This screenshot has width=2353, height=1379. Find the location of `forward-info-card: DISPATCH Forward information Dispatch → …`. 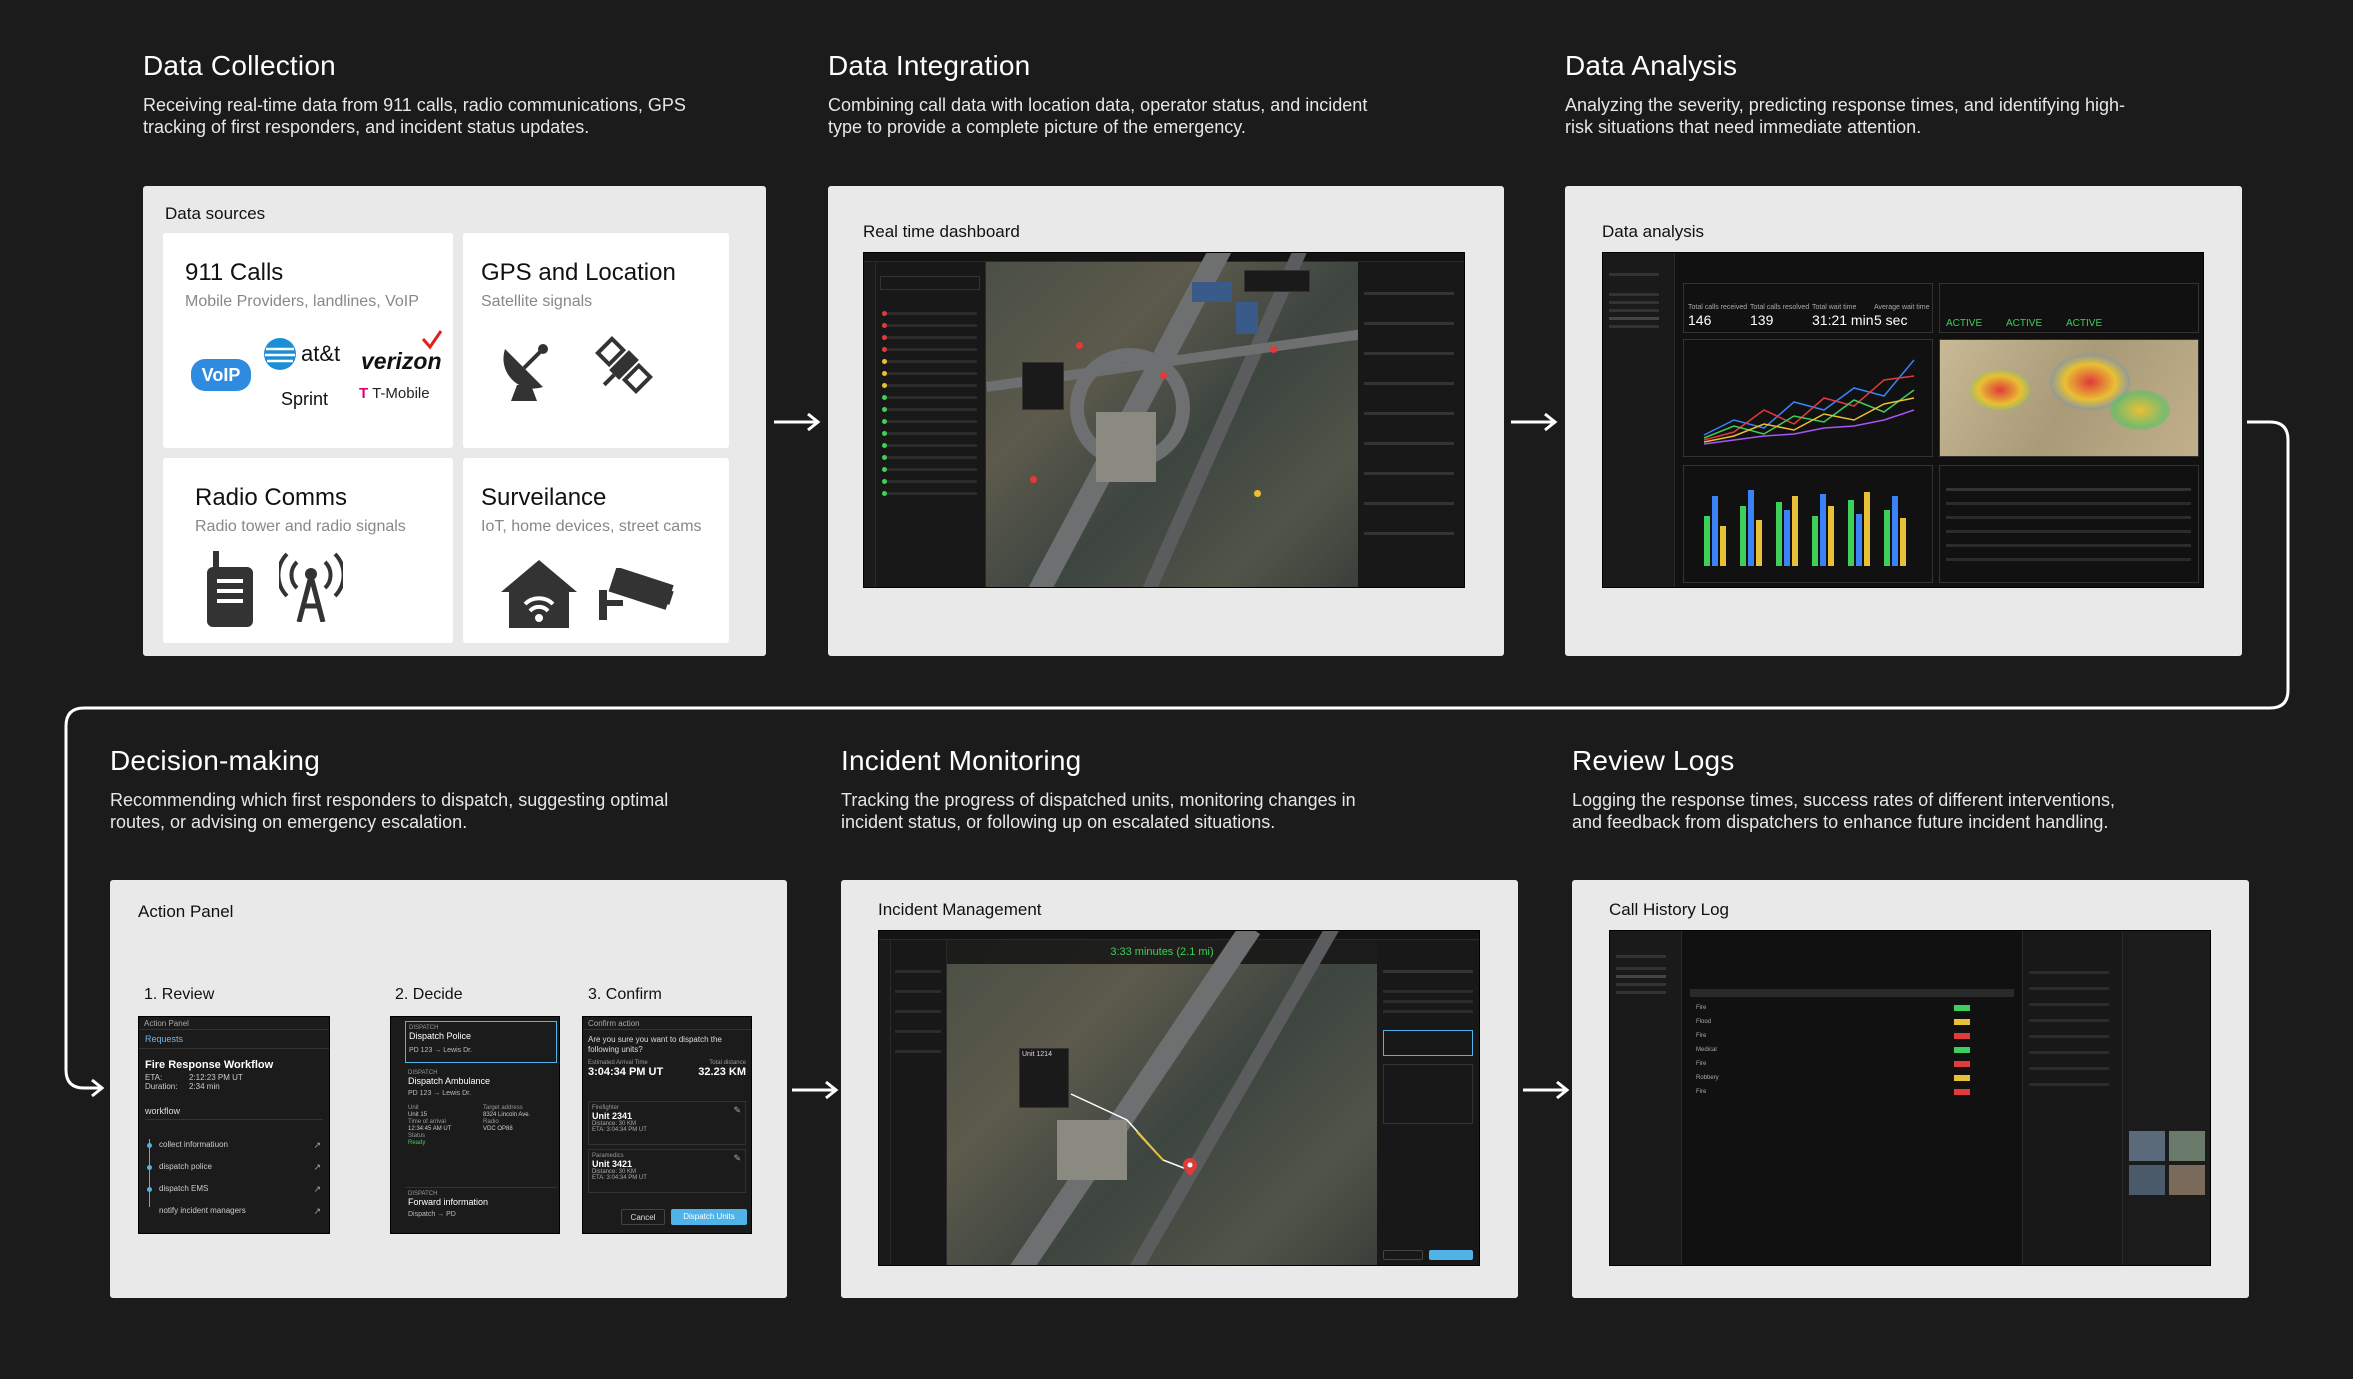

forward-info-card: DISPATCH Forward information Dispatch → … is located at coordinates (481, 1207).